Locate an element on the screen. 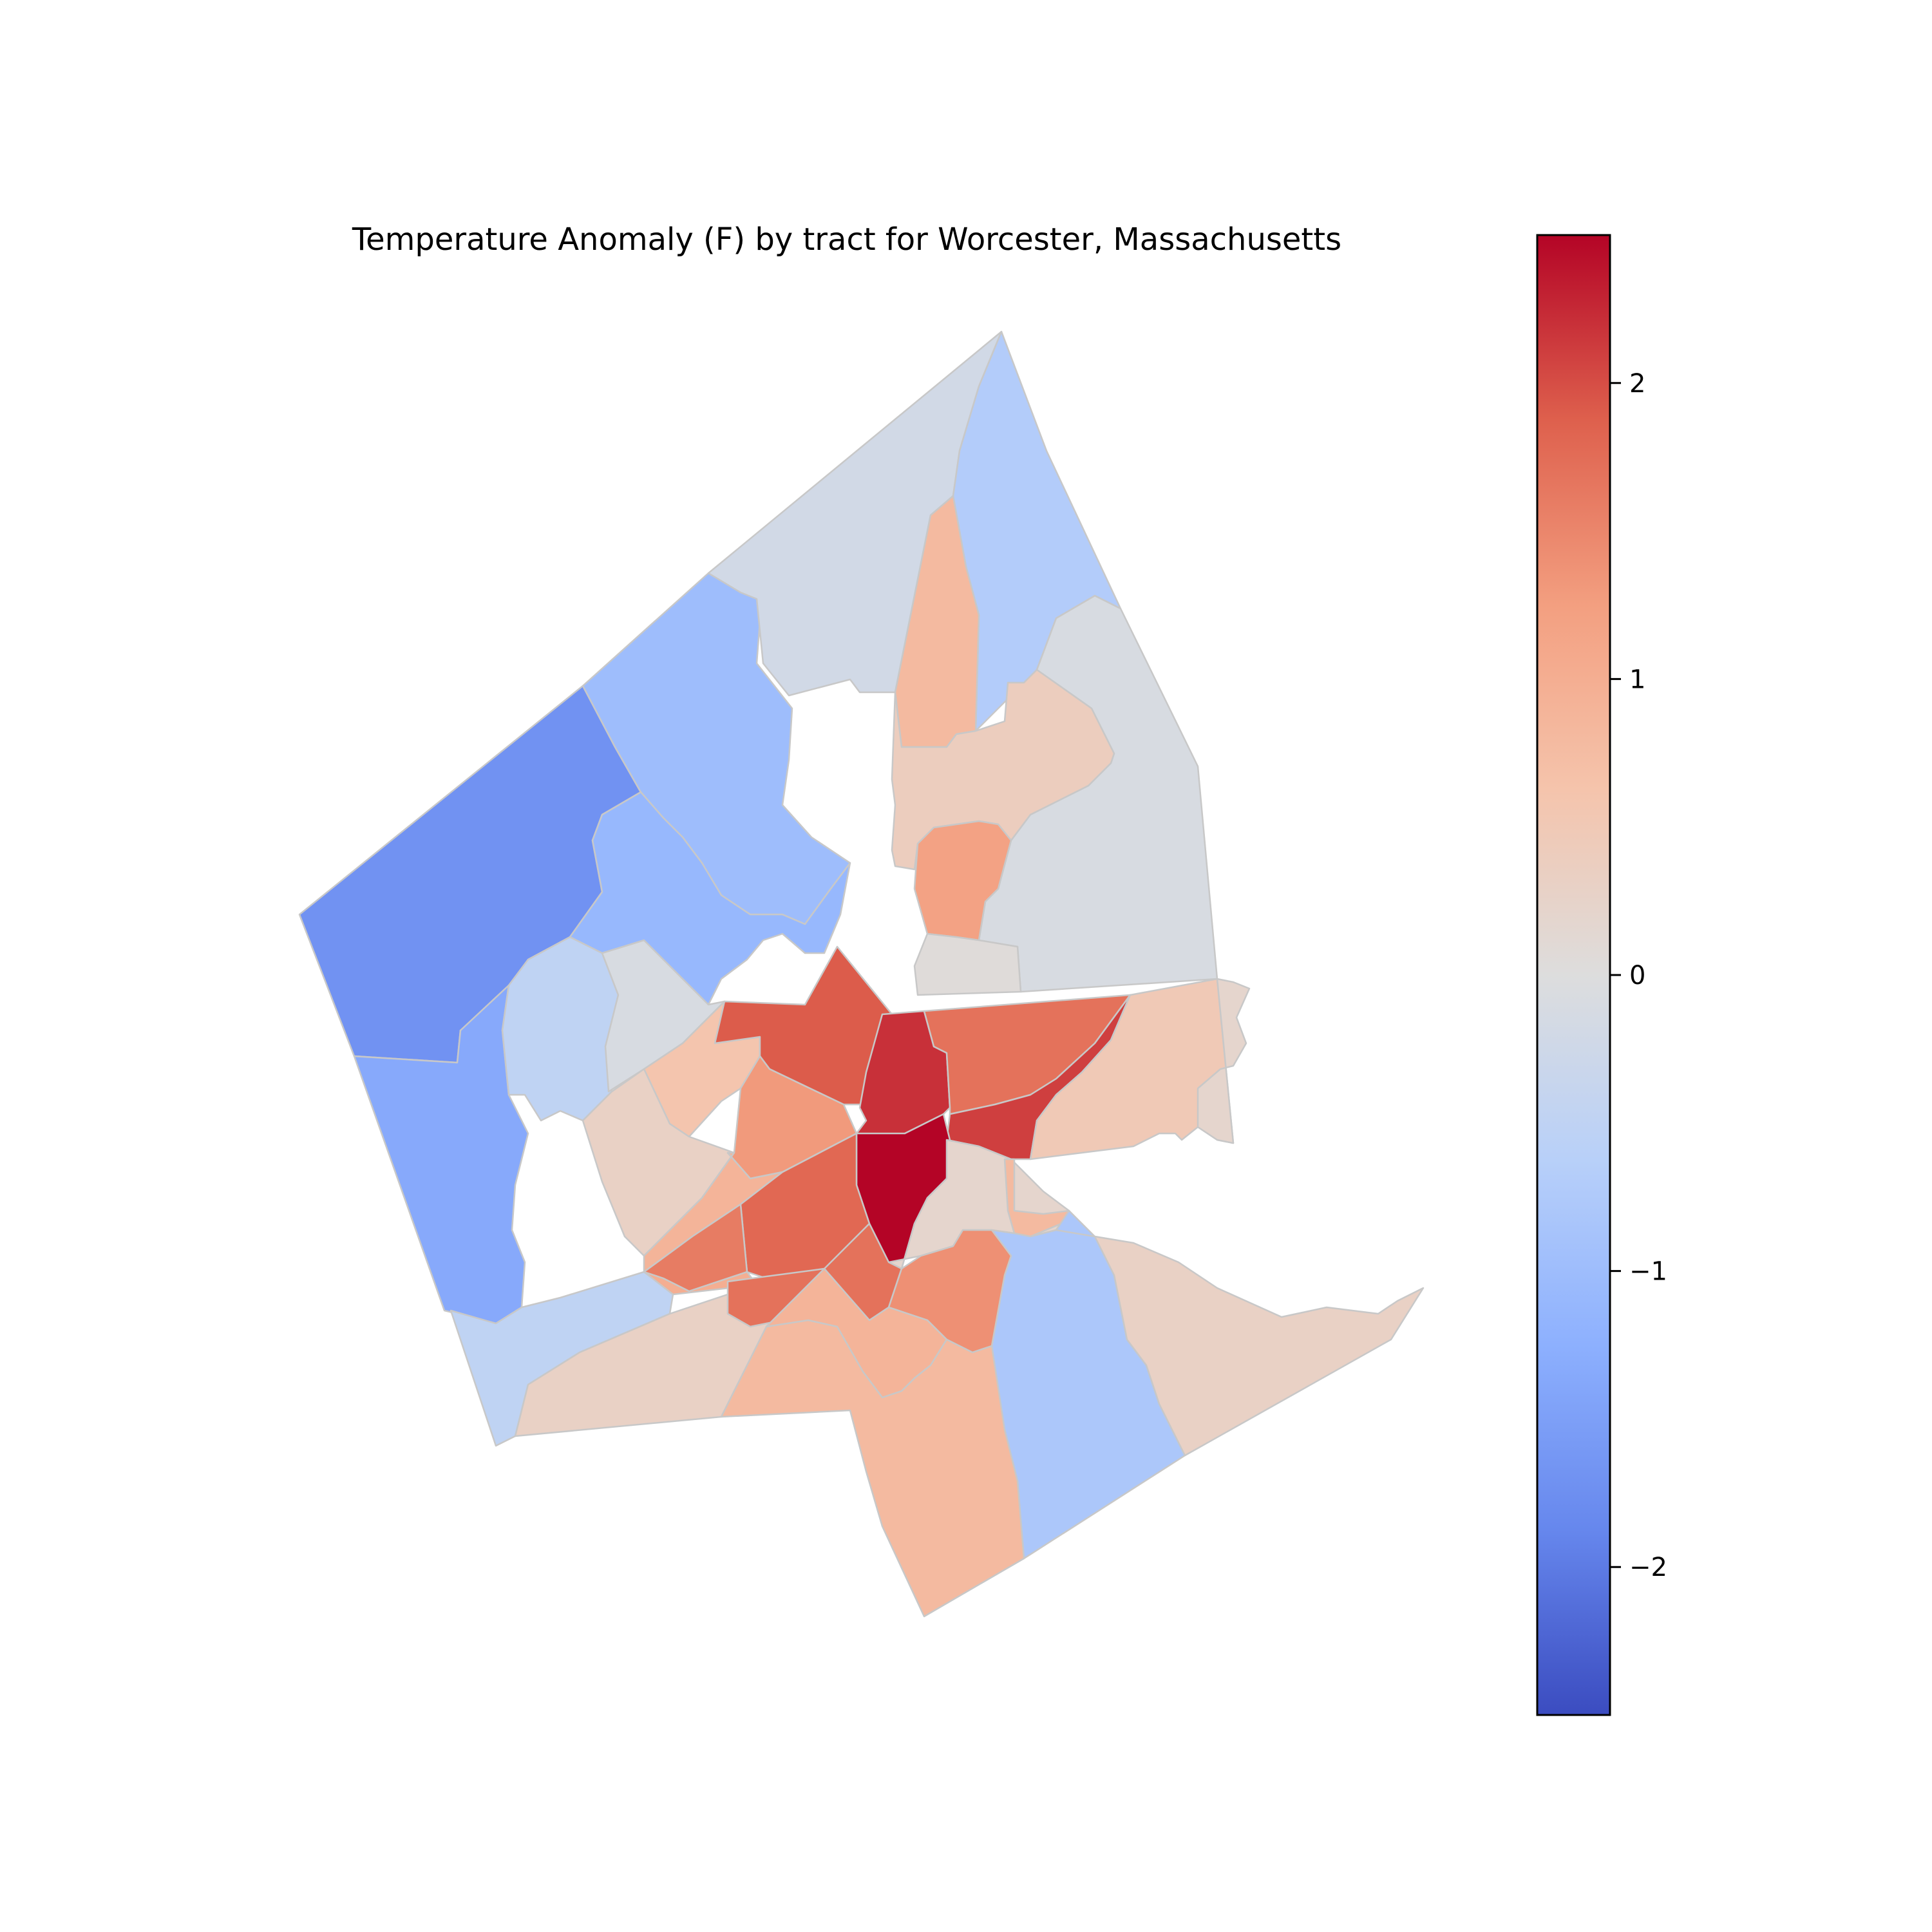 The image size is (1932, 1932). tract-t09 is located at coordinates (1003, 770).